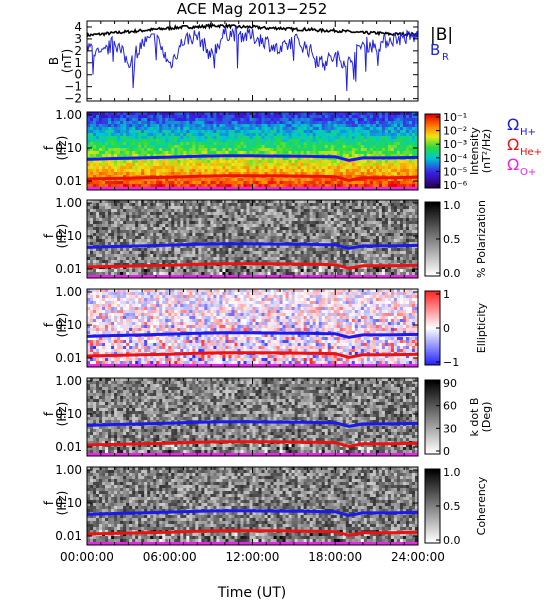  Describe the element at coordinates (513, 124) in the screenshot. I see `legend-omega-symbol: Ω` at that location.